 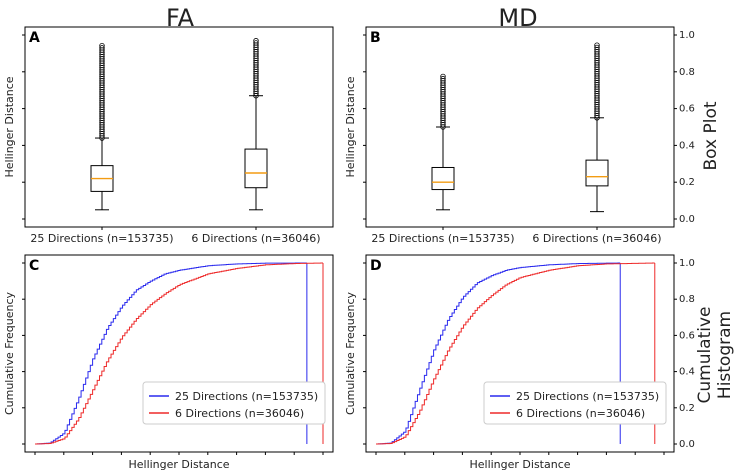 I want to click on cdf-series-red, so click(x=516, y=353).